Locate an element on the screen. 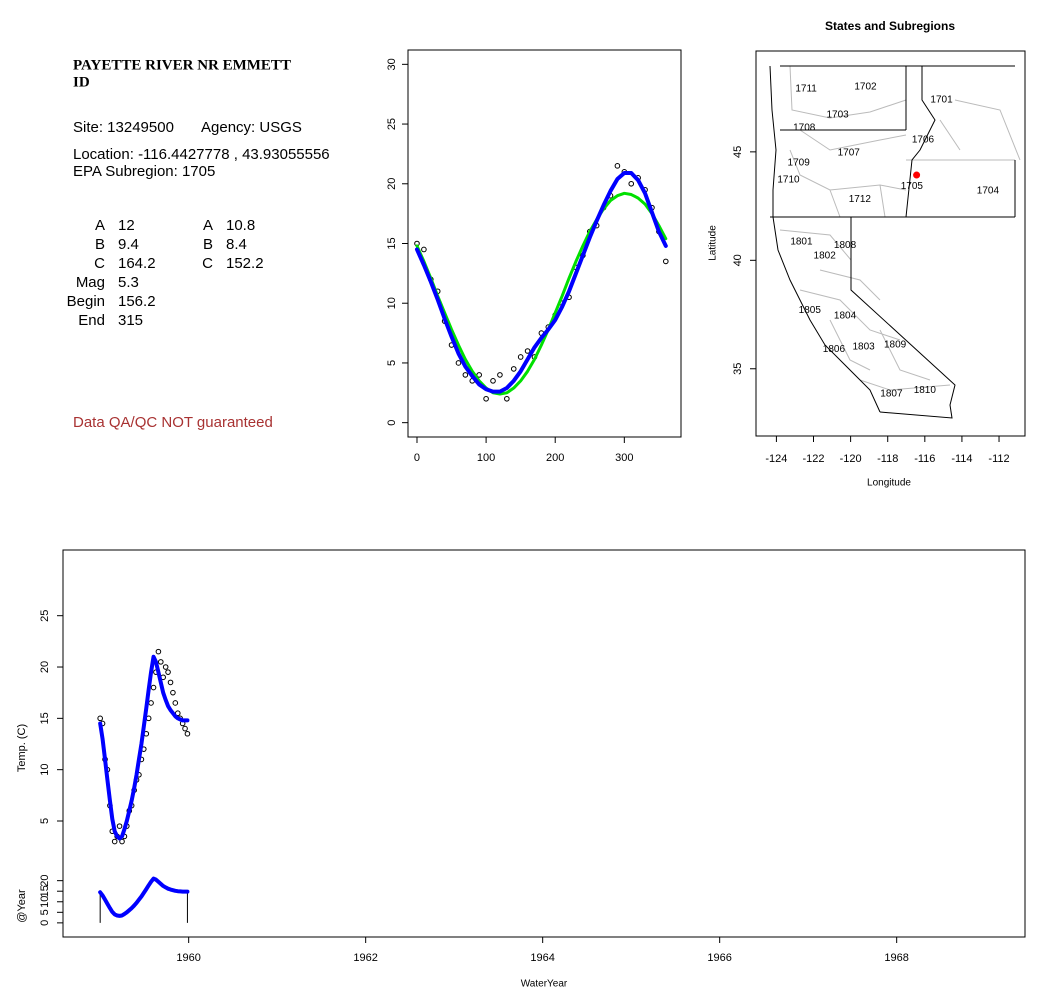 The width and height of the screenshot is (1038, 1006). coastline is located at coordinates (825, 239).